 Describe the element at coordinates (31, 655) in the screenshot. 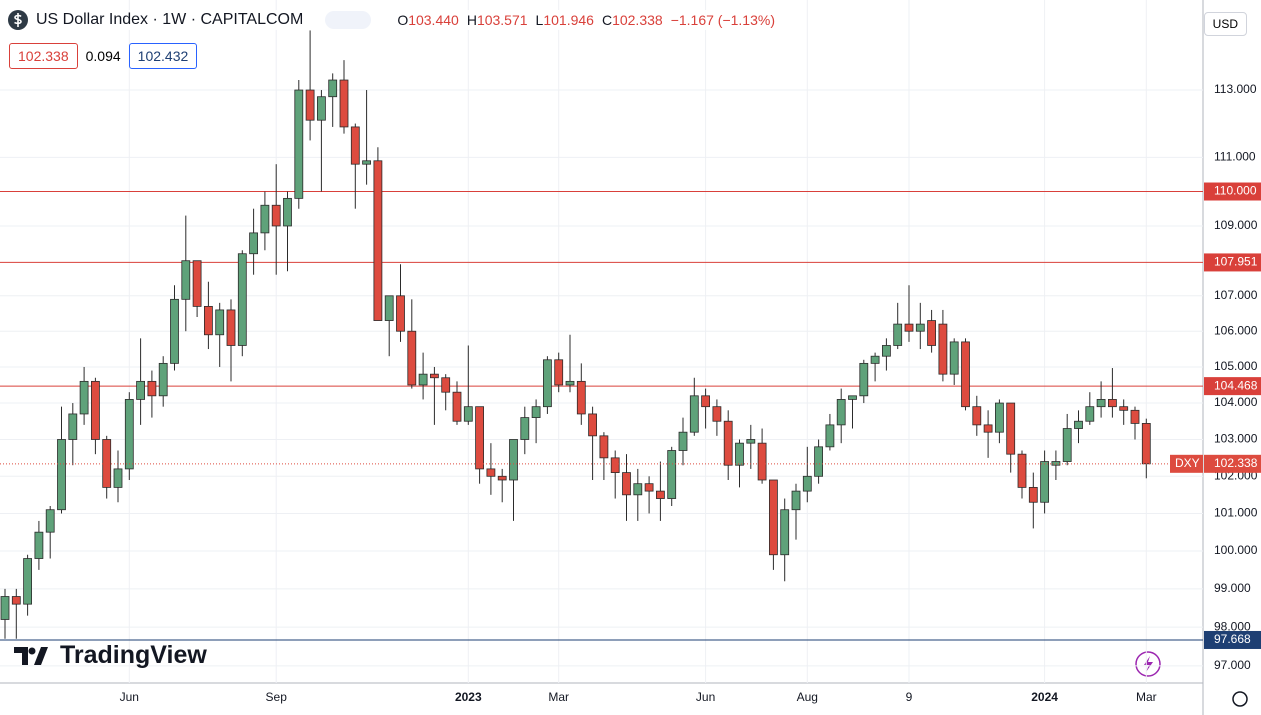

I see `brand-mark` at that location.